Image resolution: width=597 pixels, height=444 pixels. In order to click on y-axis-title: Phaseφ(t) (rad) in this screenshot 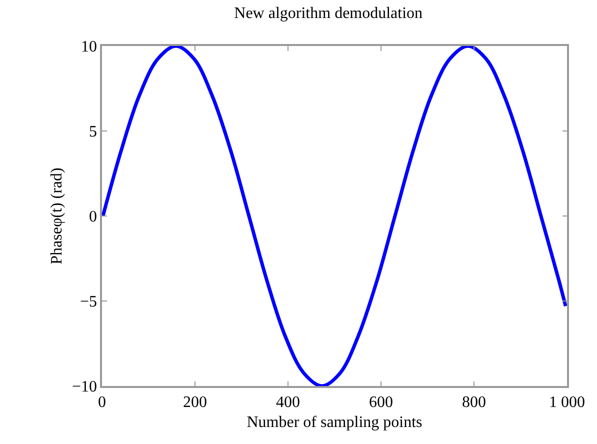, I will do `click(57, 216)`.